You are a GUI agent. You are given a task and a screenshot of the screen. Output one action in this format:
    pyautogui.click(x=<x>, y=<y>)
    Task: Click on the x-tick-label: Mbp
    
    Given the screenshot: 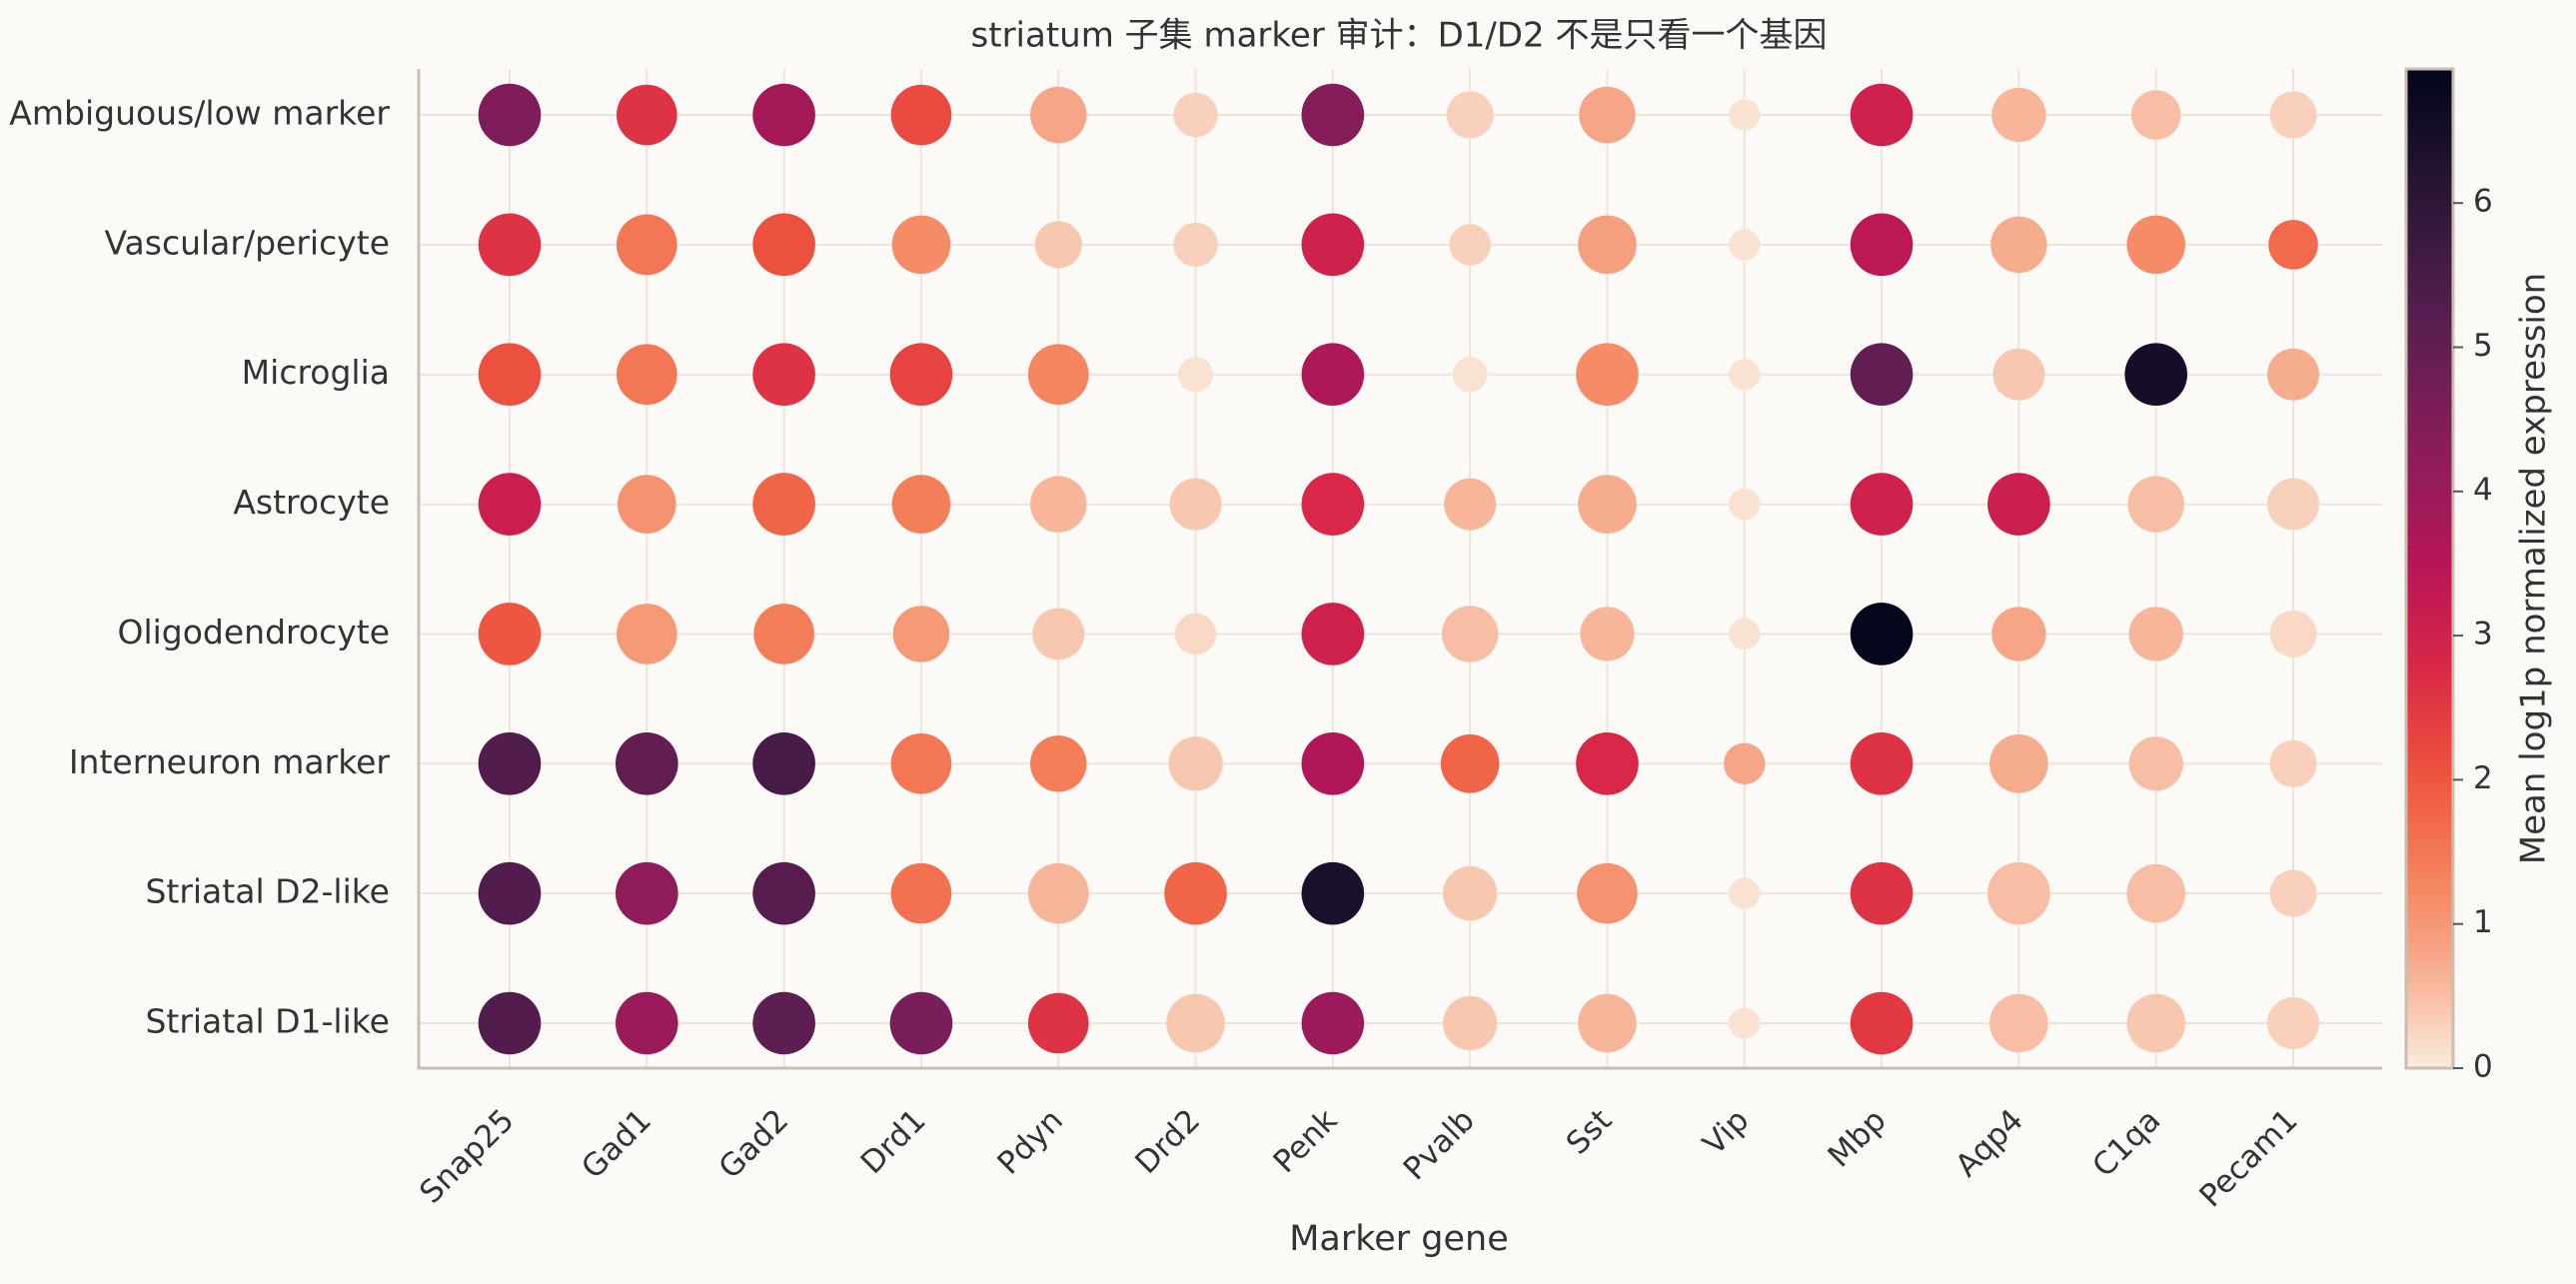 What is the action you would take?
    pyautogui.click(x=1858, y=1138)
    